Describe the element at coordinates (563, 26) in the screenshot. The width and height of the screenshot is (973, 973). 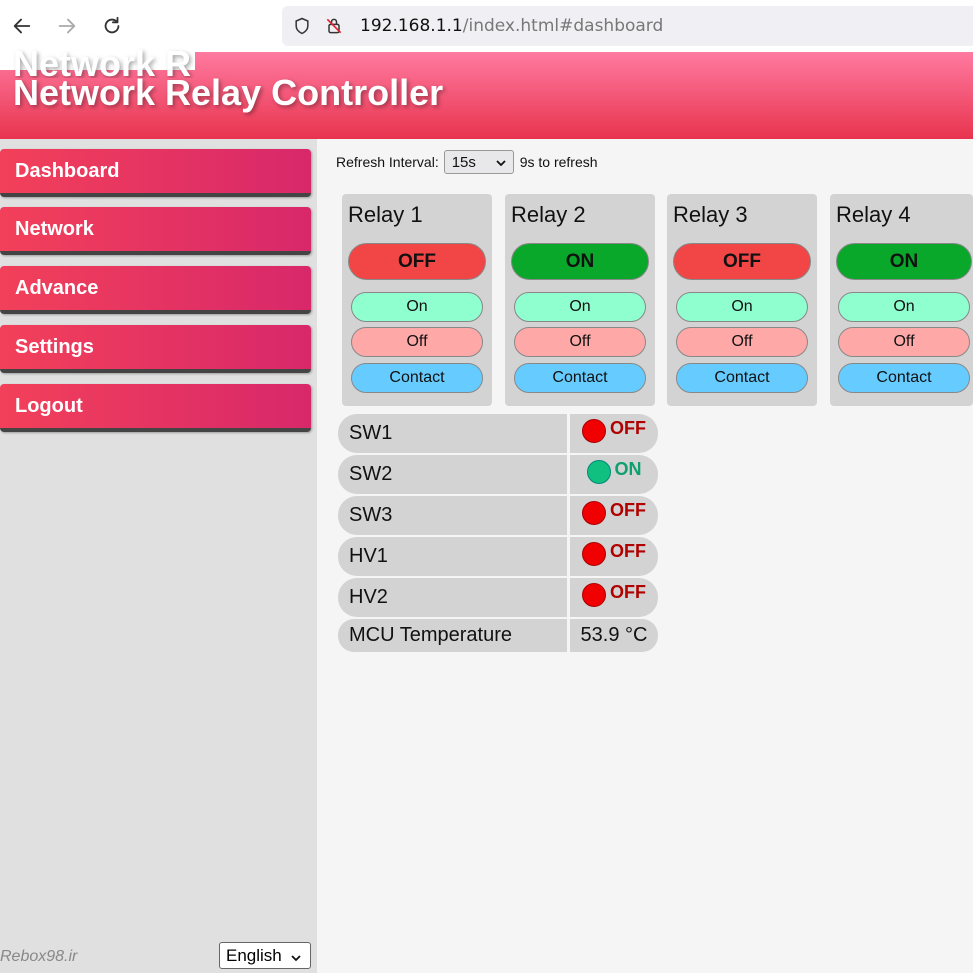
I see `url-path: /index.html#dashboard` at that location.